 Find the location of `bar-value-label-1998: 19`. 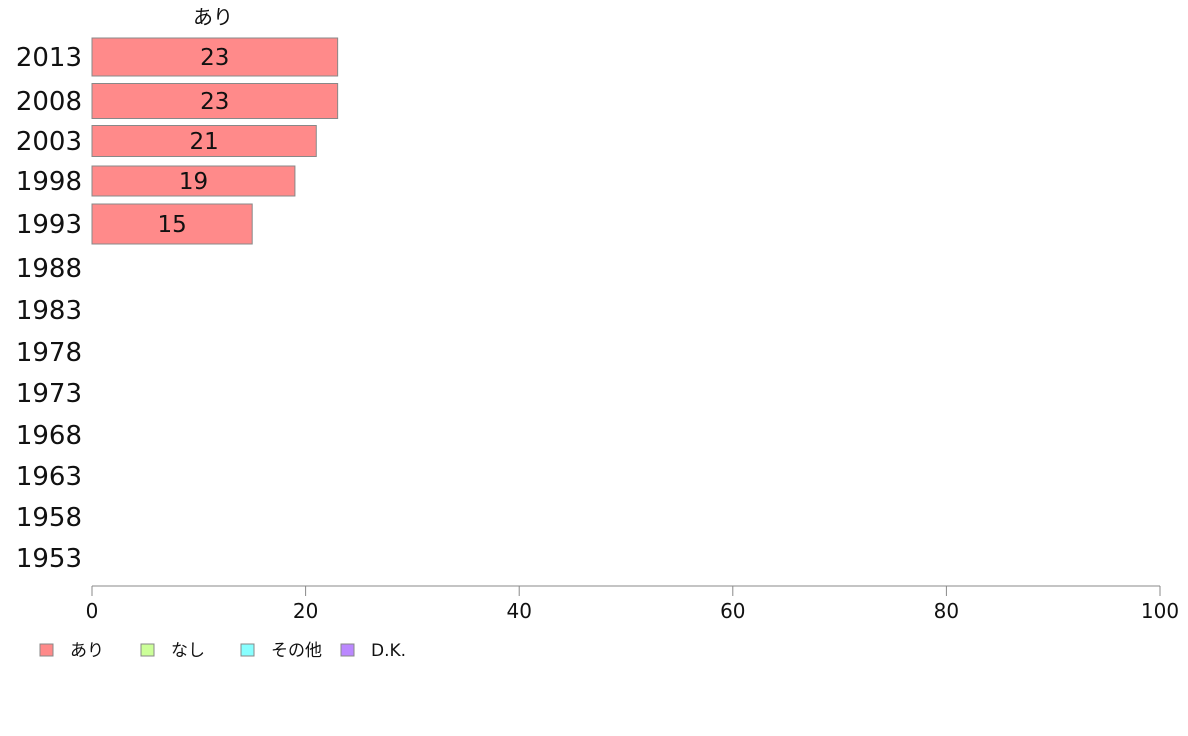

bar-value-label-1998: 19 is located at coordinates (193, 182).